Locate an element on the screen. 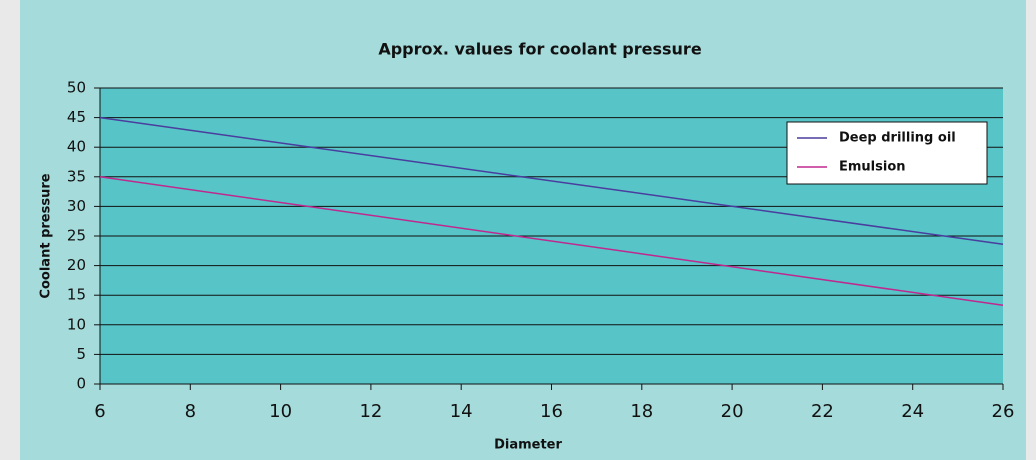 The height and width of the screenshot is (460, 1036). x-tick-label: 22 is located at coordinates (822, 411).